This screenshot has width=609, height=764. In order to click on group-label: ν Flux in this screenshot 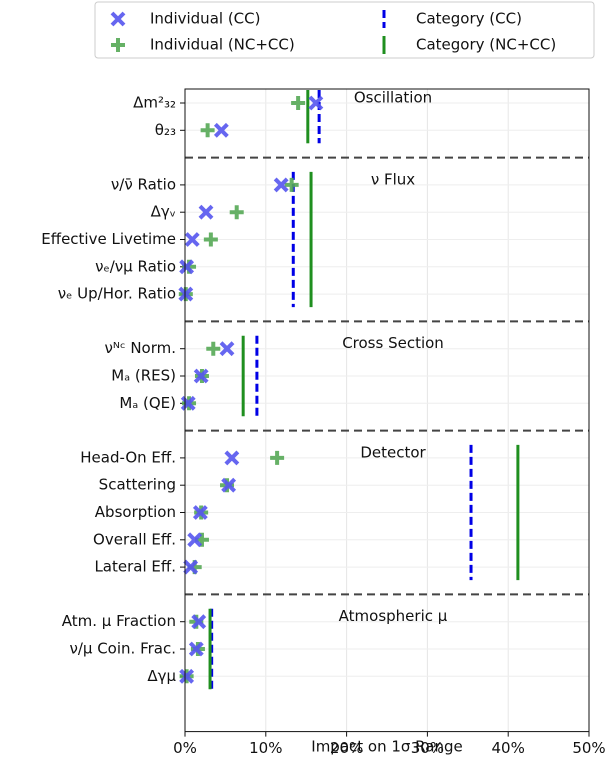, I will do `click(393, 179)`.